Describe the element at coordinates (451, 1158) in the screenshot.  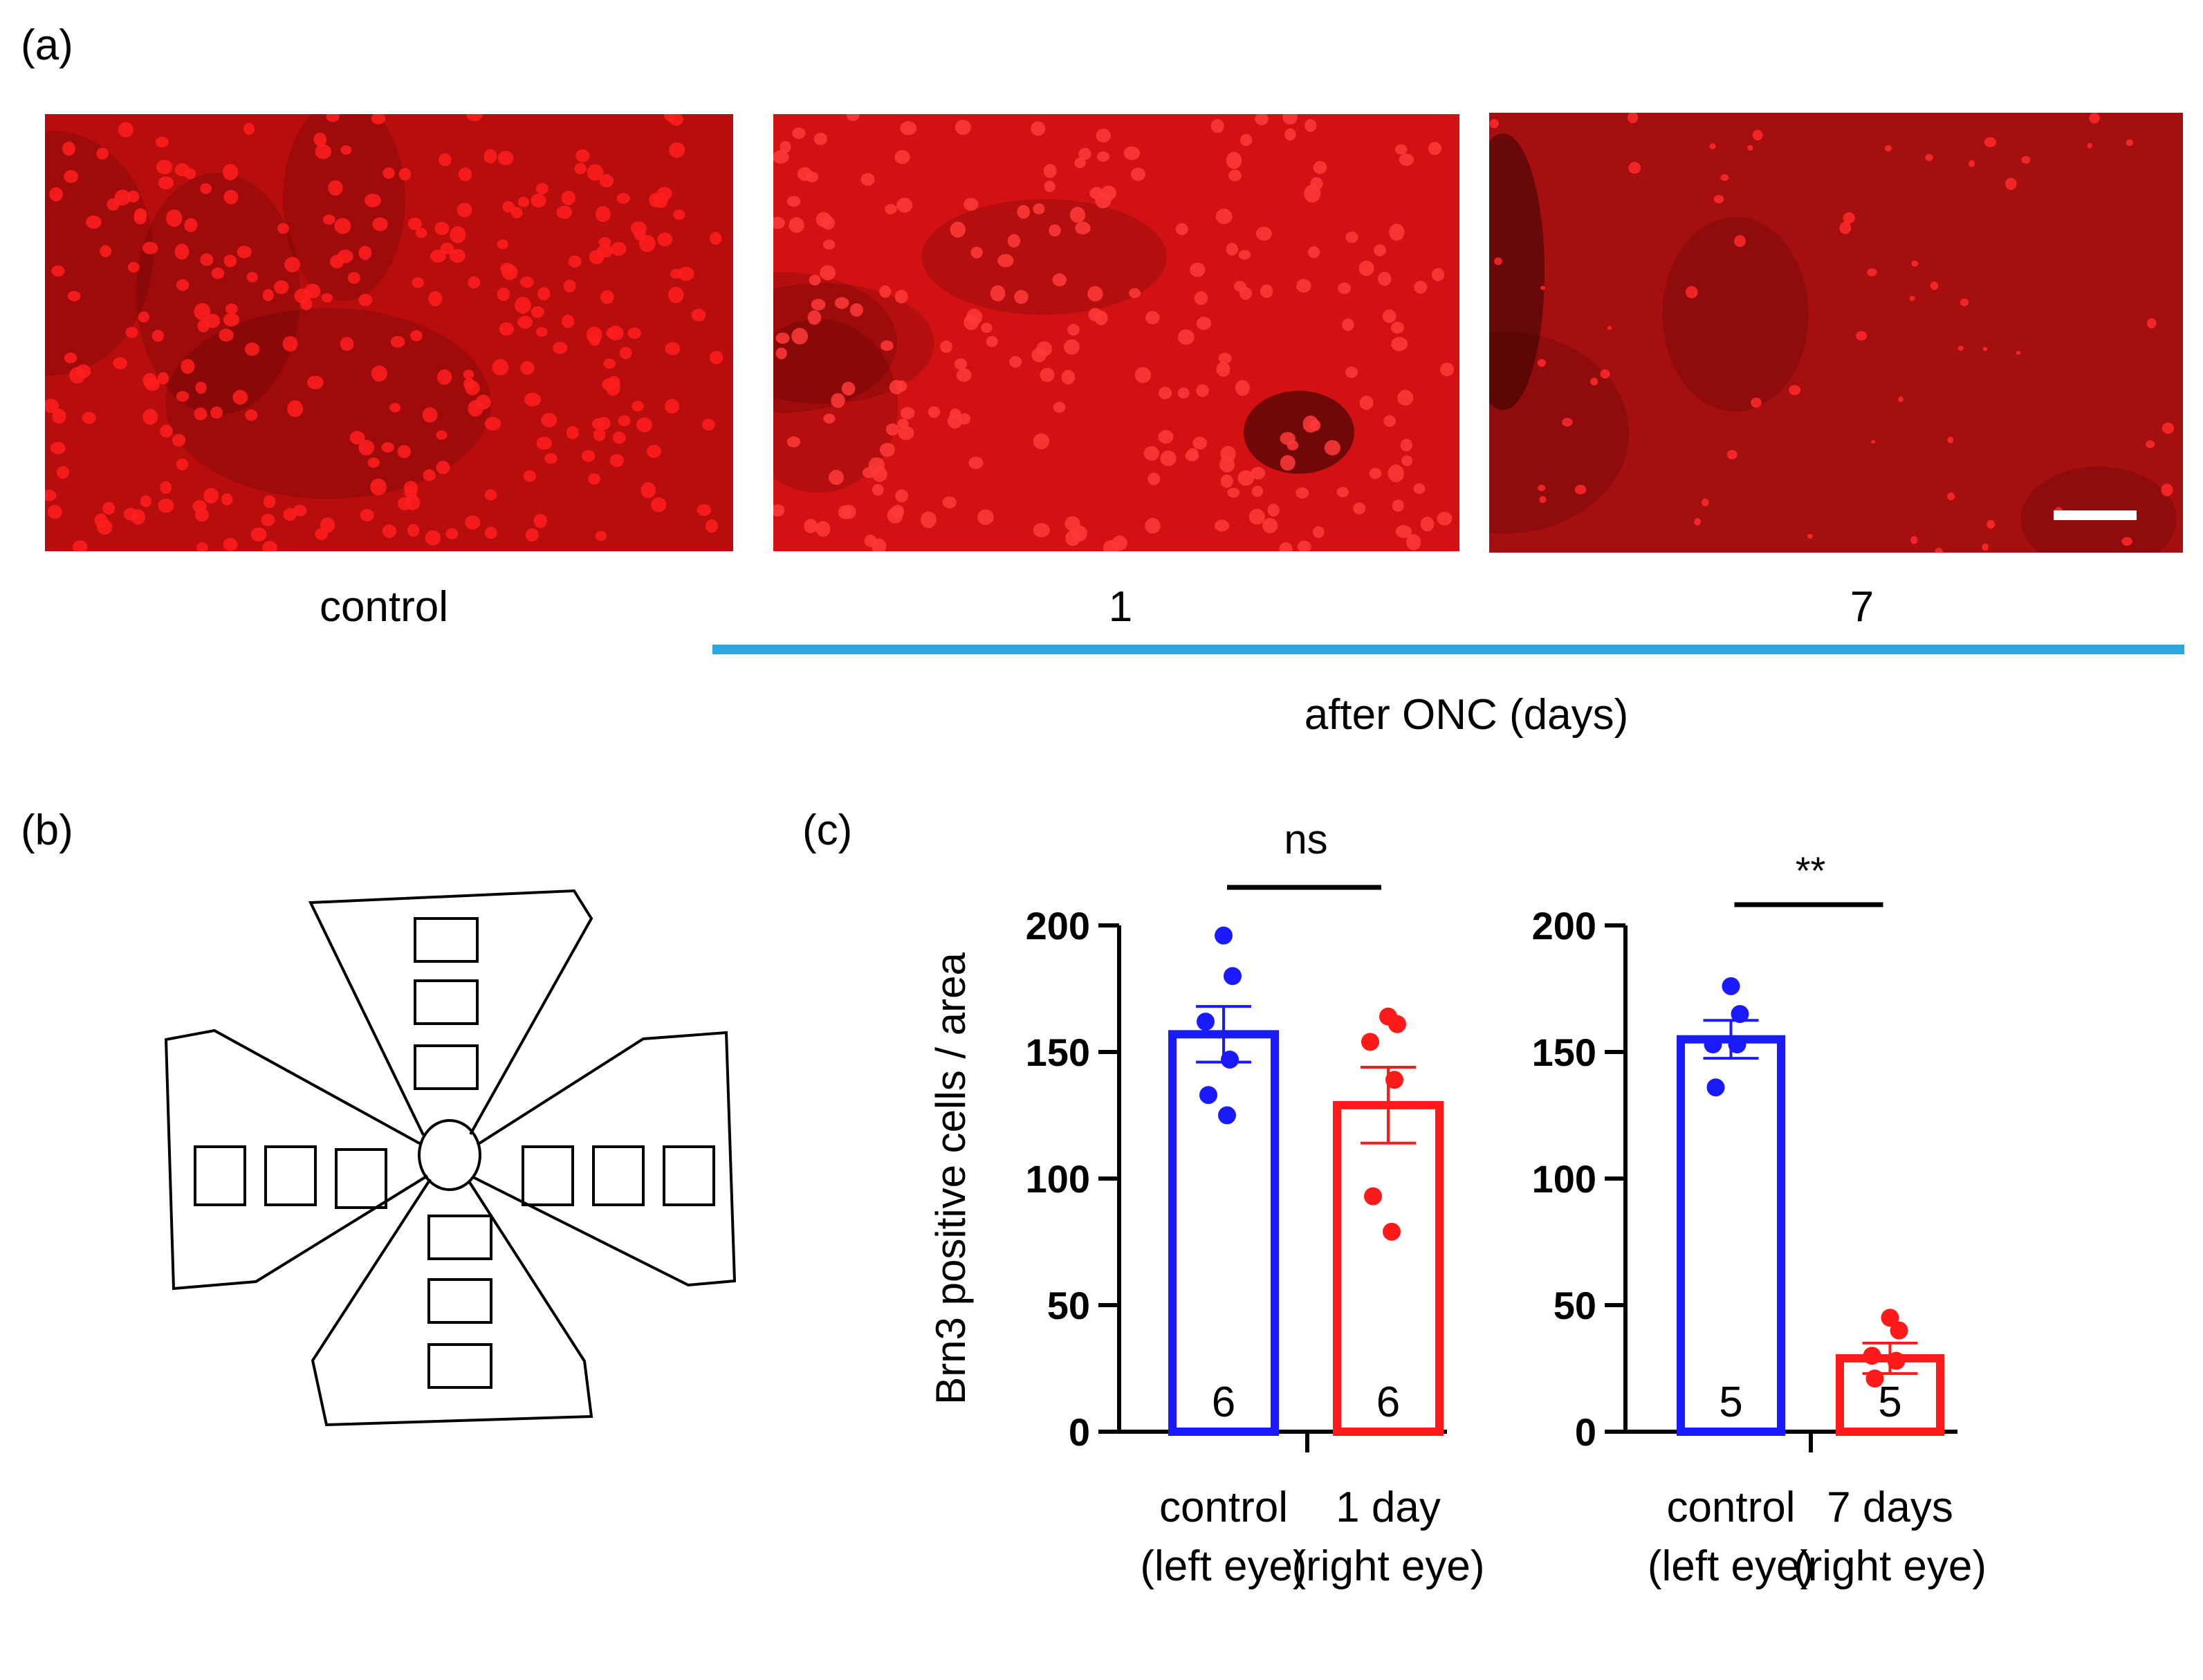
I see `retina-flatmount-diagram` at that location.